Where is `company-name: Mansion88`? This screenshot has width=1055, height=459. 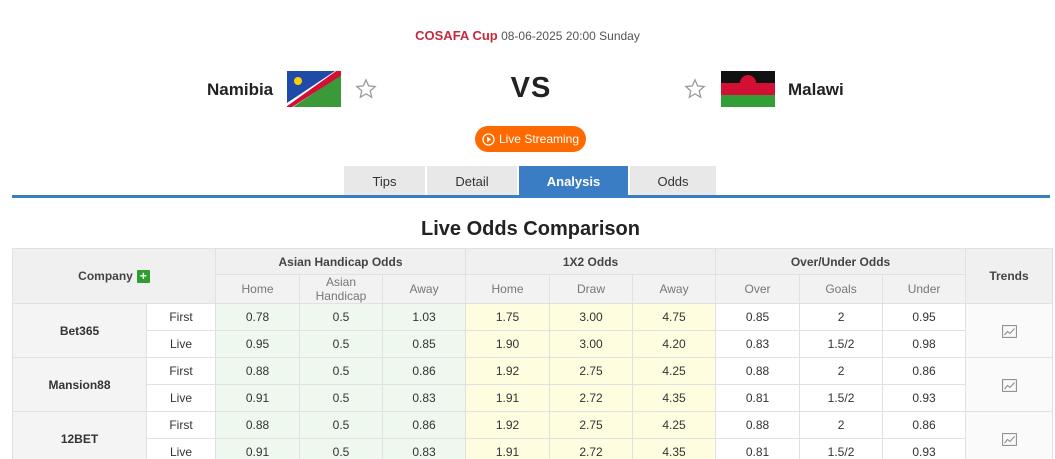
company-name: Mansion88 is located at coordinates (79, 384).